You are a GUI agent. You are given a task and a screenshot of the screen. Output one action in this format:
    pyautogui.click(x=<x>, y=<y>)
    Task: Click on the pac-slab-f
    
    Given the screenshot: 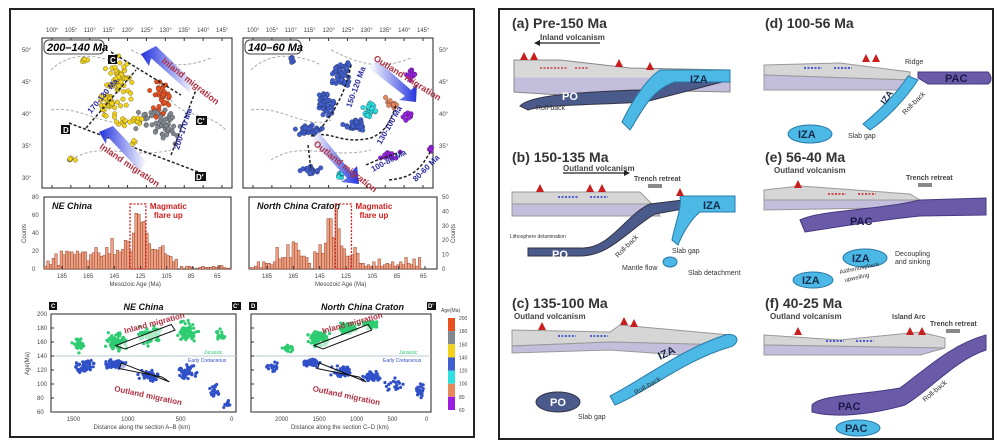 What is the action you would take?
    pyautogui.click(x=899, y=375)
    